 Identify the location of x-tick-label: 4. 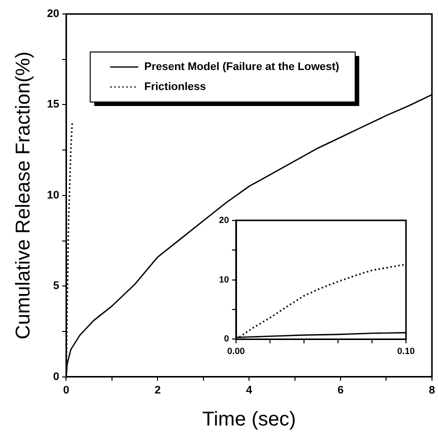
(250, 390).